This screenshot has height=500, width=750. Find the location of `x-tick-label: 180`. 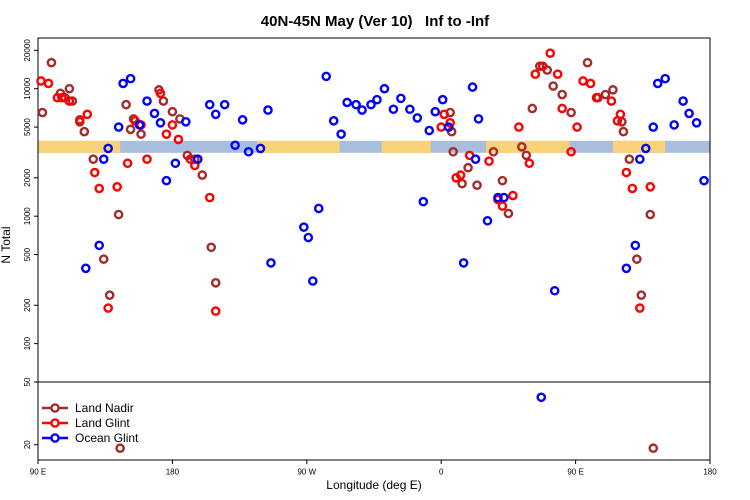

x-tick-label: 180 is located at coordinates (173, 472).